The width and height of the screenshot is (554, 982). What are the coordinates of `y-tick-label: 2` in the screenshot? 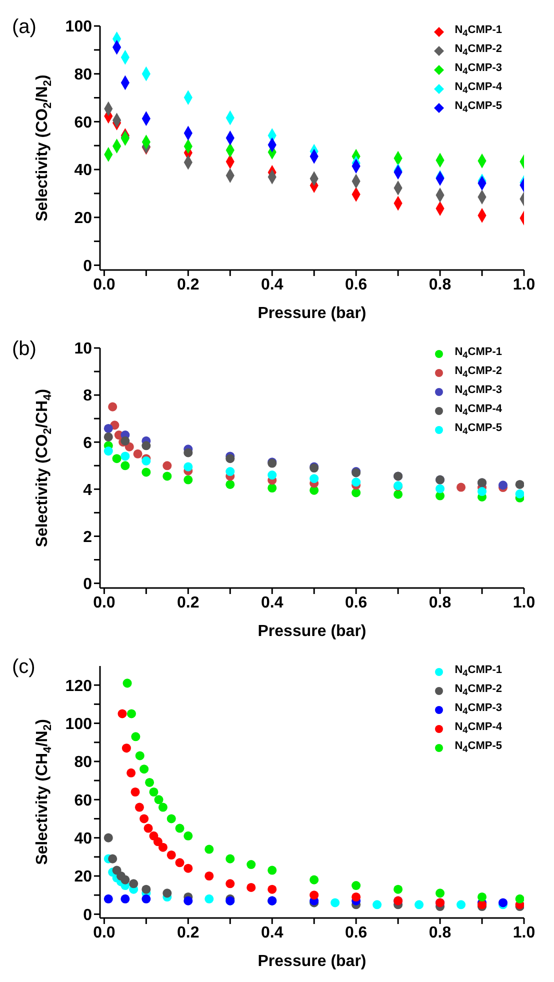 It's located at (87, 537).